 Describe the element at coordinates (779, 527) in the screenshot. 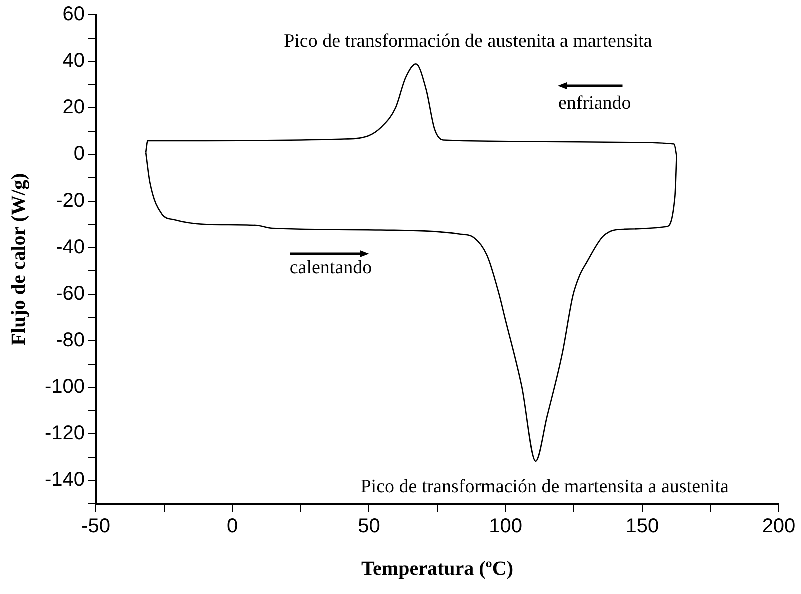

I see `x-tick-label: 200` at that location.